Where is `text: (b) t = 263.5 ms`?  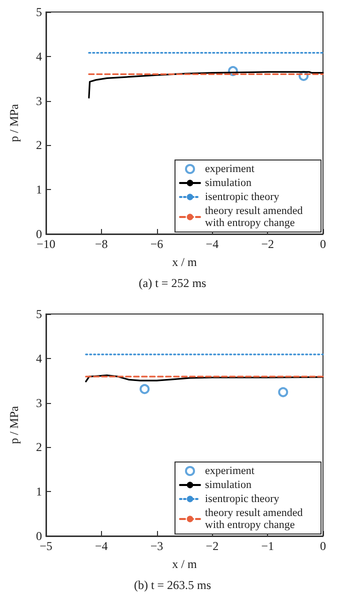 text: (b) t = 263.5 ms is located at coordinates (173, 585).